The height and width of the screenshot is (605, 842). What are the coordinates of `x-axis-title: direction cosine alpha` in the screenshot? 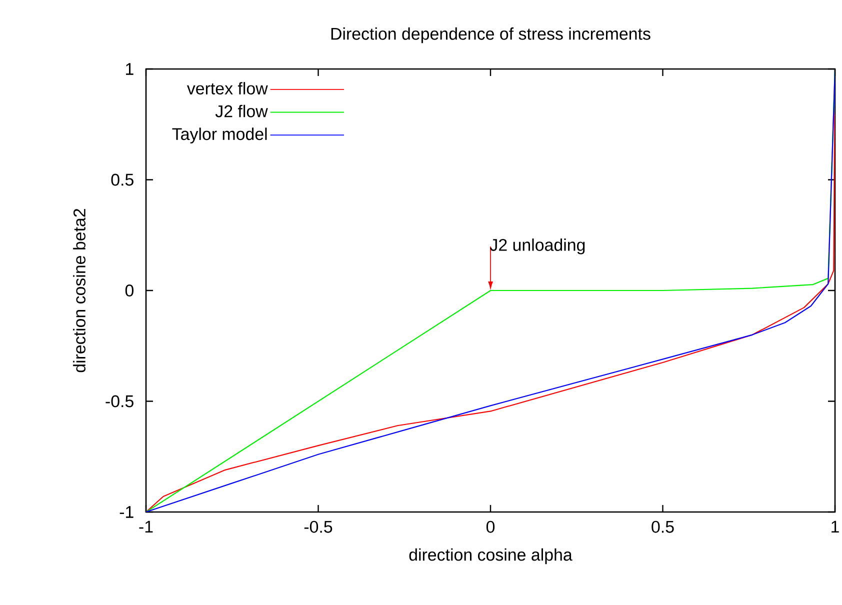 It's located at (490, 556).